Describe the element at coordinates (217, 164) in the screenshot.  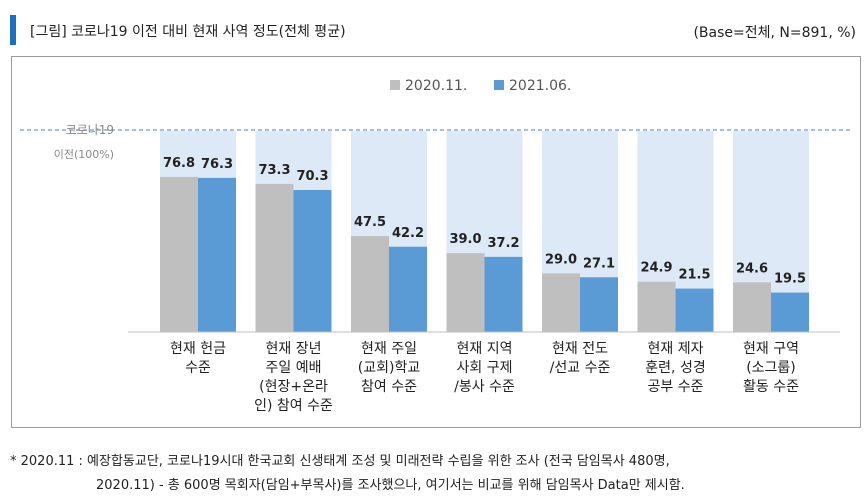
I see `data-label-2-1: 76.3` at that location.